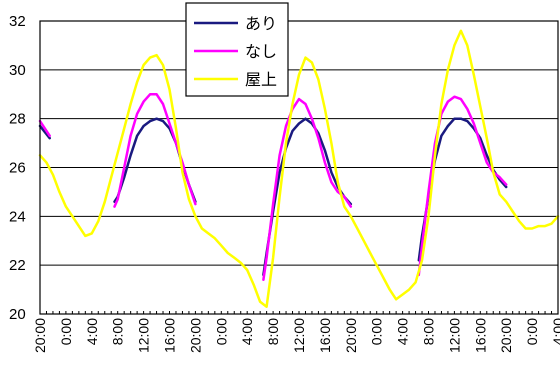  What do you see at coordinates (17, 314) in the screenshot?
I see `y-tick-label: 20` at bounding box center [17, 314].